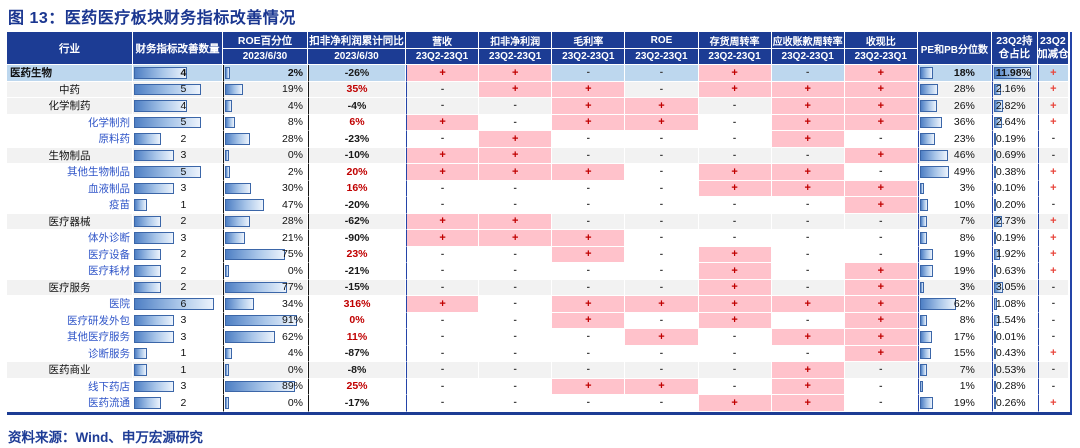 This screenshot has width=1080, height=448. Describe the element at coordinates (265, 188) in the screenshot. I see `roe-percentile-cell: 30%` at that location.